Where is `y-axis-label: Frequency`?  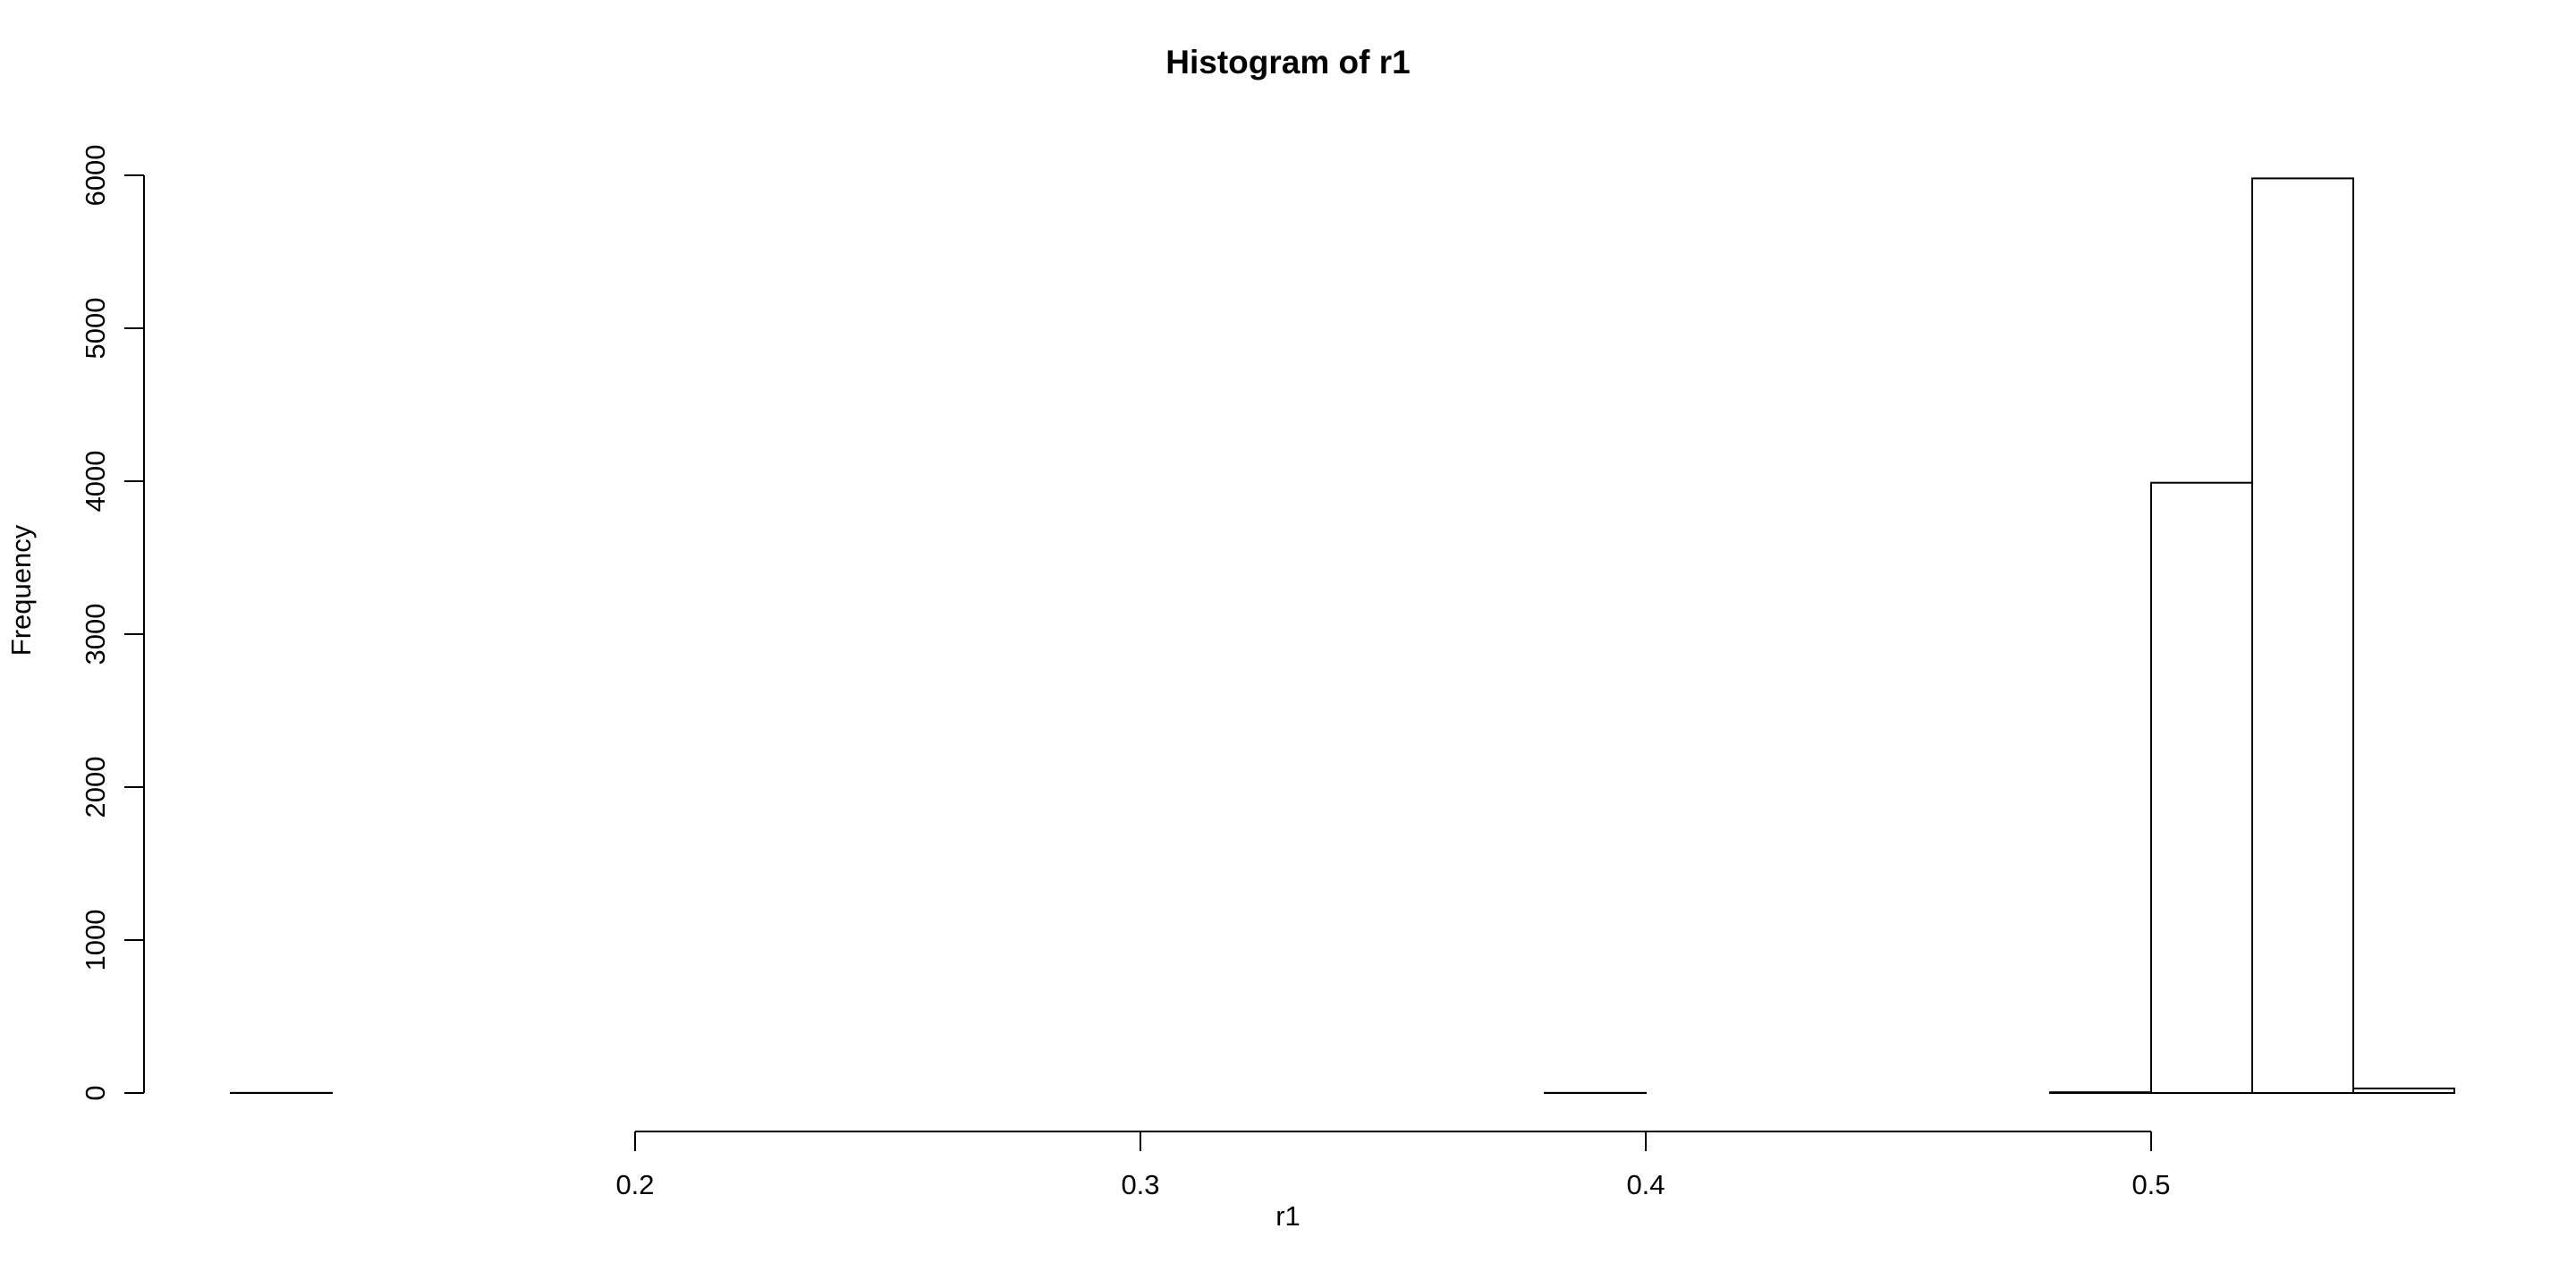 y-axis-label: Frequency is located at coordinates (21, 590).